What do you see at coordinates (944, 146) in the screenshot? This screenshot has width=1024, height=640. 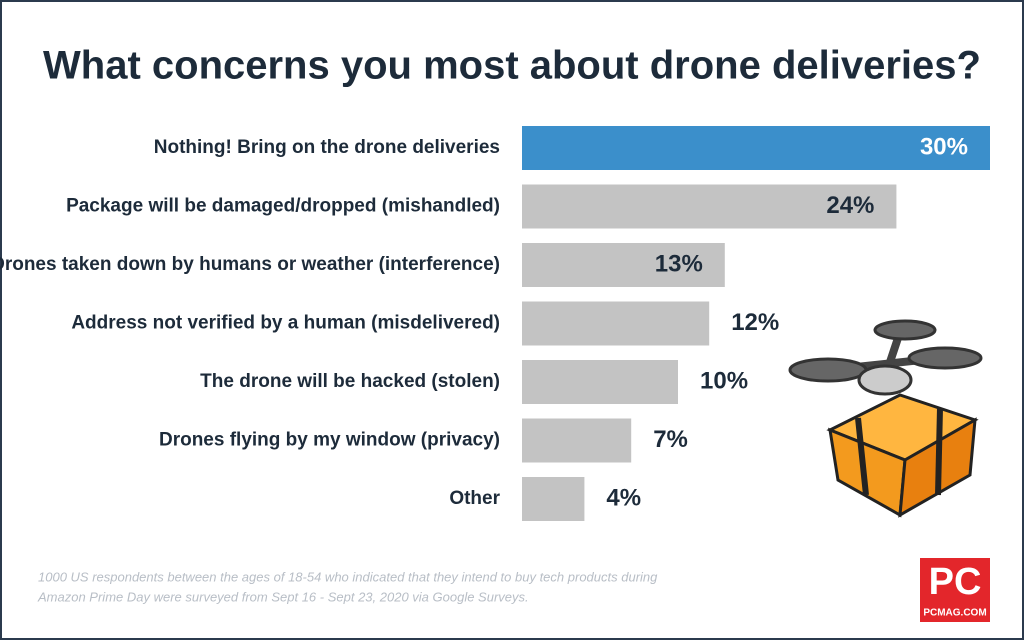 I see `value-label: 30%` at bounding box center [944, 146].